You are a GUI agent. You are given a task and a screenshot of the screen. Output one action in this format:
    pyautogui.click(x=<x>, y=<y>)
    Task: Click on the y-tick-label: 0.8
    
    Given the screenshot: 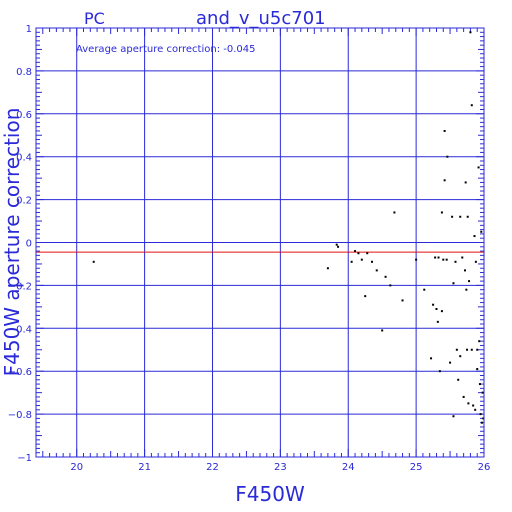 What is the action you would take?
    pyautogui.click(x=24, y=72)
    